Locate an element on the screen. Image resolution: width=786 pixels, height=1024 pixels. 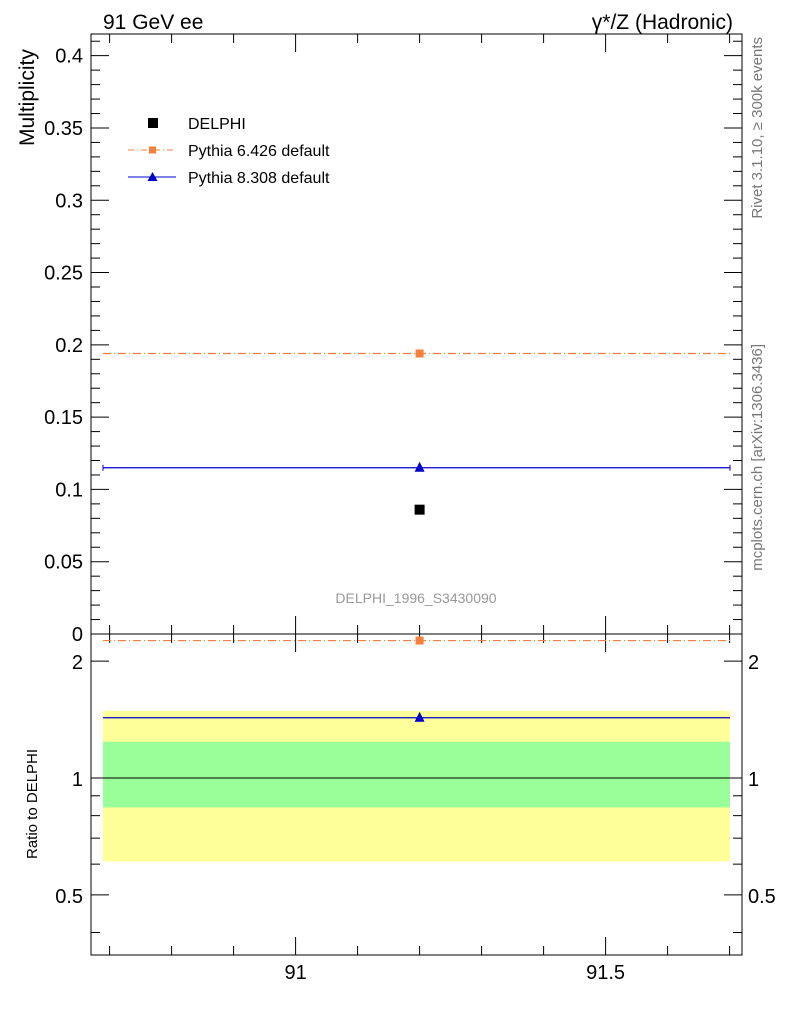
ratio-pythia6-point is located at coordinates (419, 640).